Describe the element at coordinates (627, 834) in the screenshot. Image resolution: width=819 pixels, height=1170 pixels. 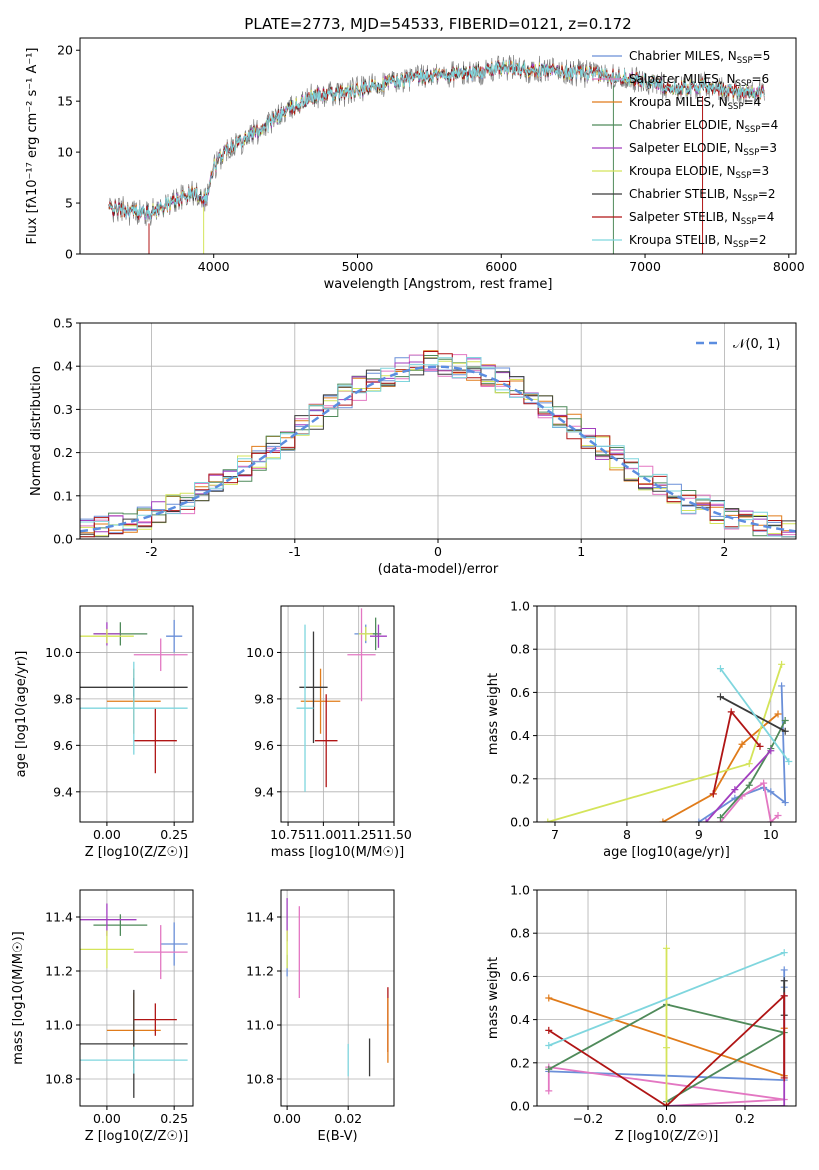
I see `x-tick-label: 8` at that location.